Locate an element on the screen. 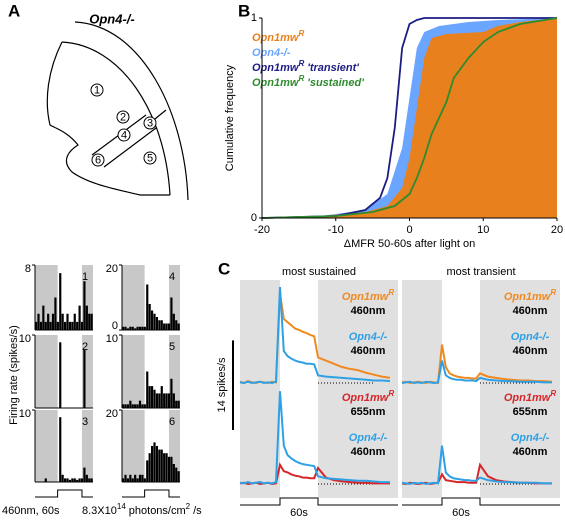 This screenshot has width=565, height=520. superscript: 14 is located at coordinates (121, 506).